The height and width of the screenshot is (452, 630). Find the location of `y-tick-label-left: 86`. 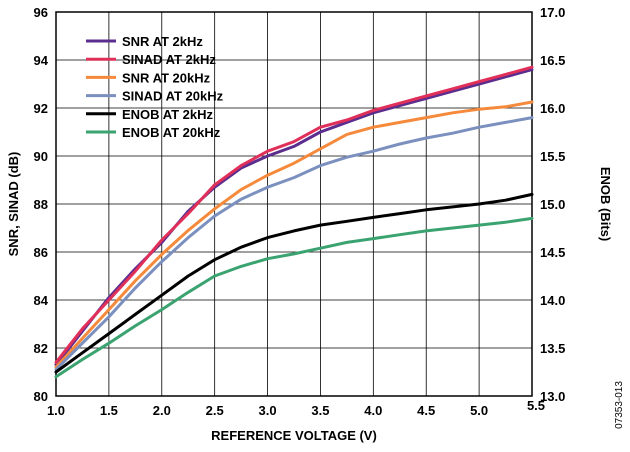

y-tick-label-left: 86 is located at coordinates (41, 252).